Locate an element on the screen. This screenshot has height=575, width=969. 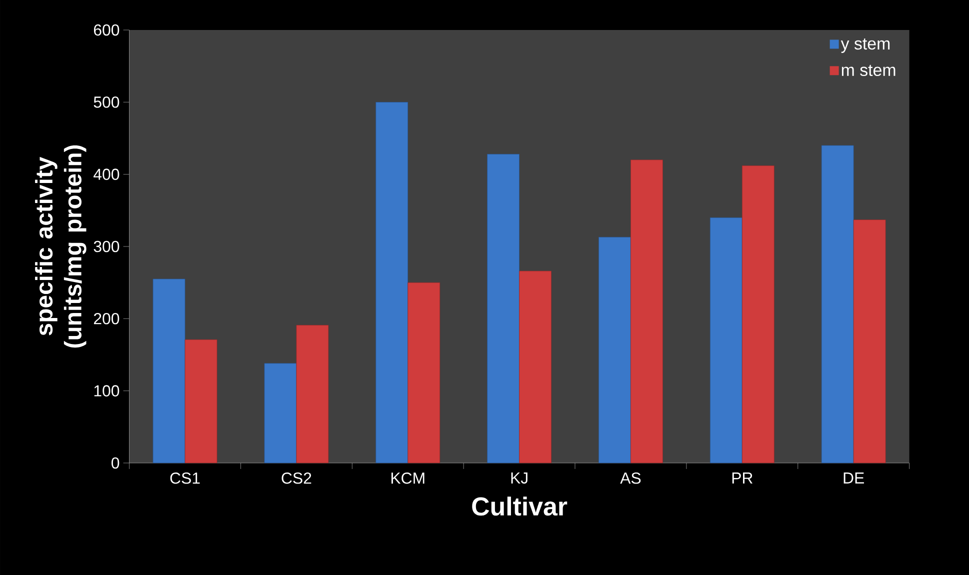
y-tick-label: 0 is located at coordinates (116, 463).